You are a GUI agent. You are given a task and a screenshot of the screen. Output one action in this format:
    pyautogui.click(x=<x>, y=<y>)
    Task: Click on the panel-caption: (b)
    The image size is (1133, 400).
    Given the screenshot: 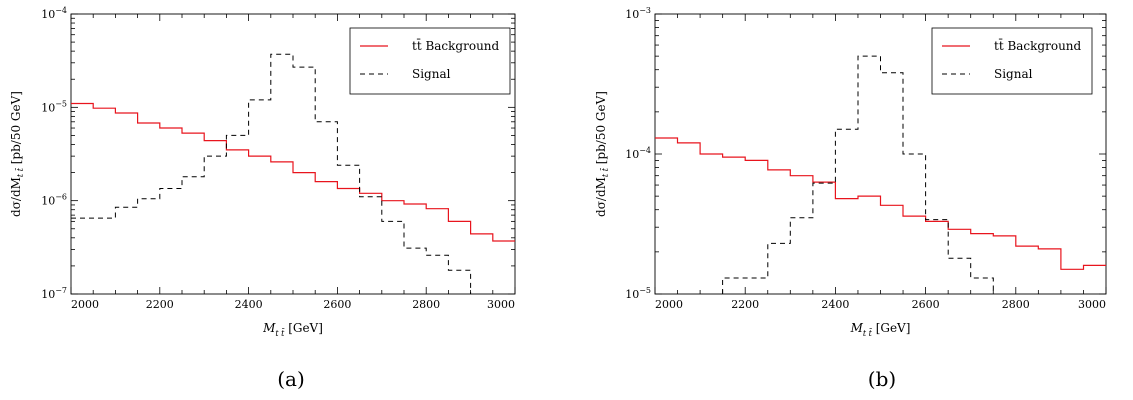 What is the action you would take?
    pyautogui.click(x=882, y=379)
    